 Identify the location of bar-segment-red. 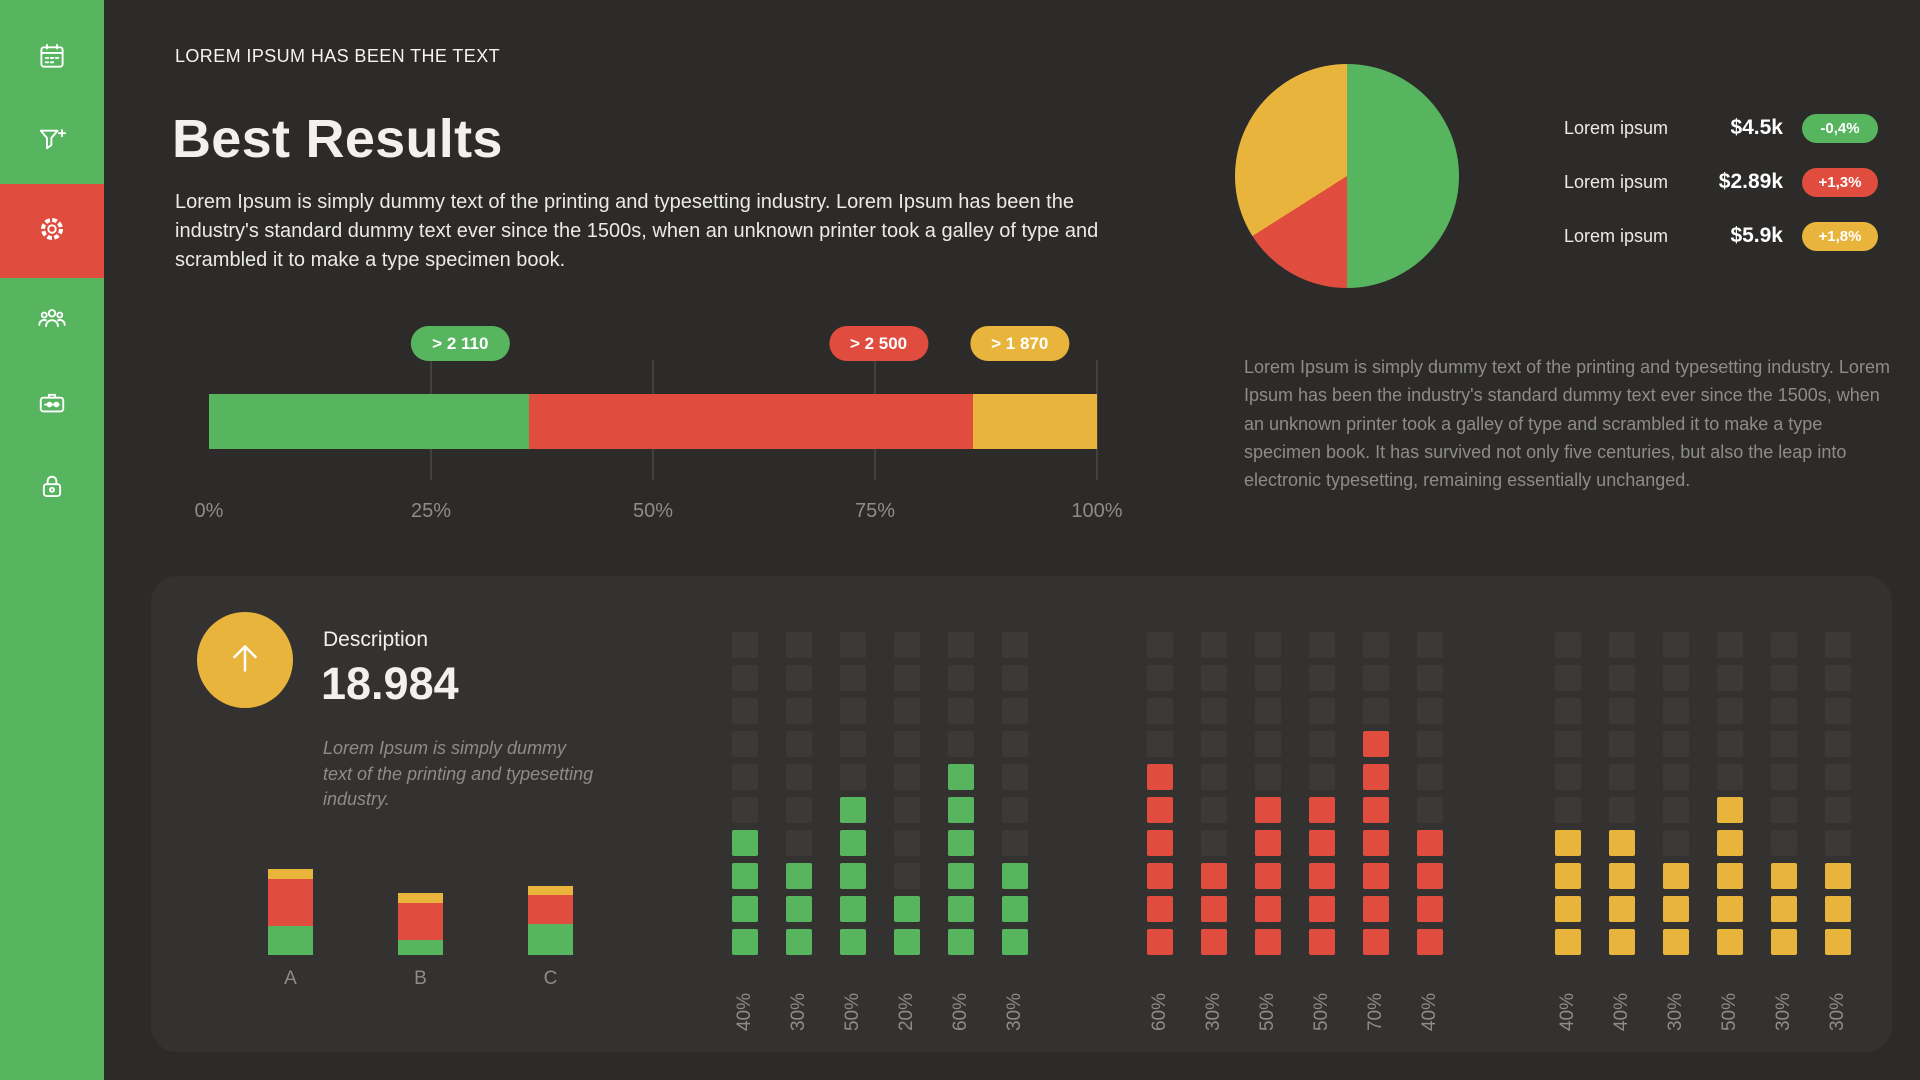
(750, 421).